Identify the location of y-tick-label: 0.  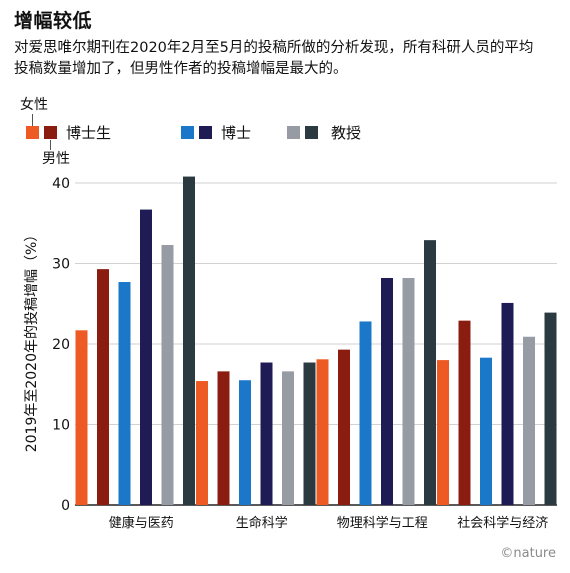
(65, 506).